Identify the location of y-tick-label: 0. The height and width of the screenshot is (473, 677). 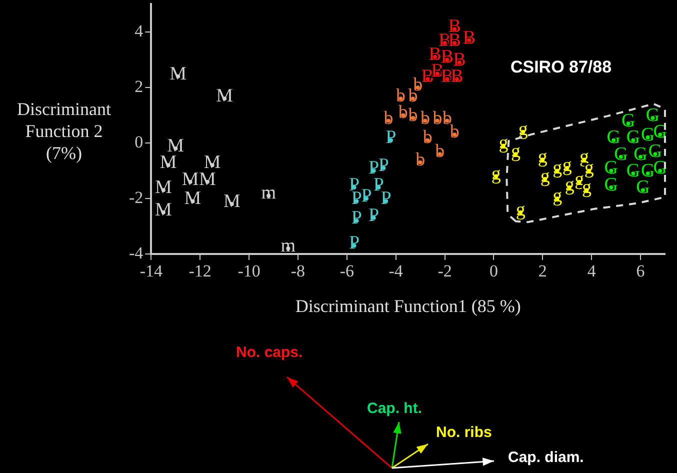
(139, 142).